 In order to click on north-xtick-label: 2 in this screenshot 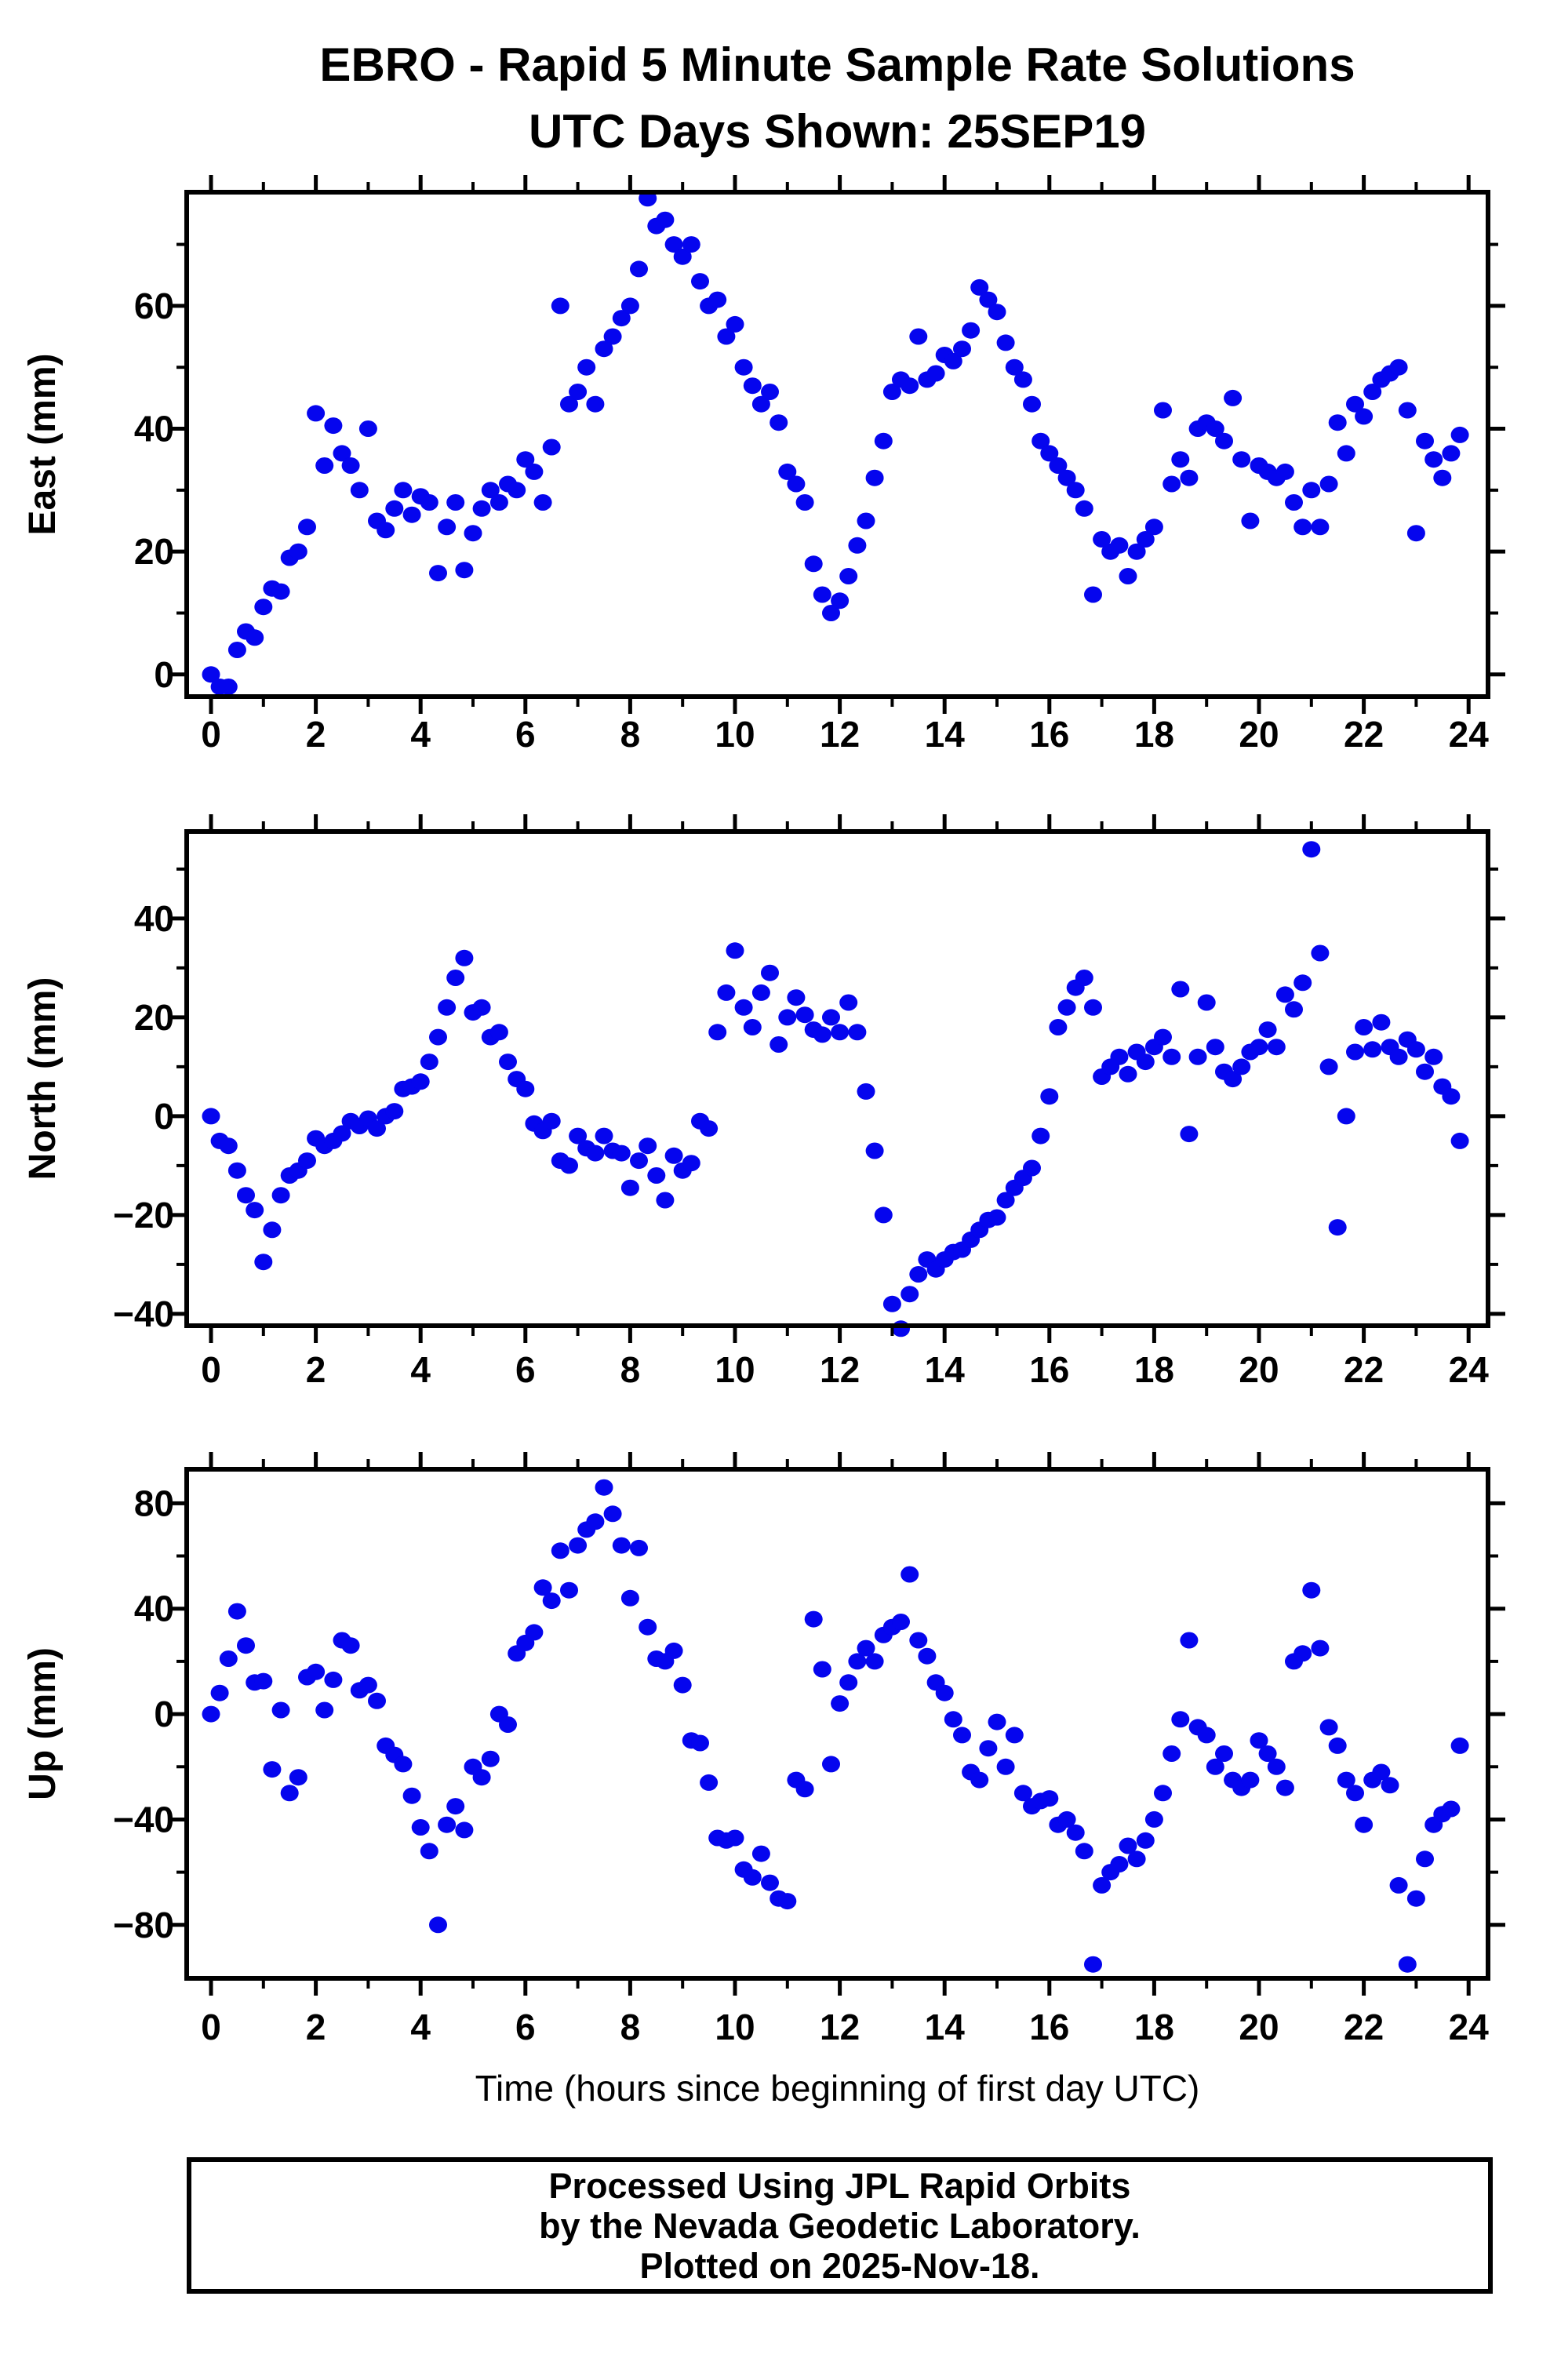, I will do `click(316, 1369)`.